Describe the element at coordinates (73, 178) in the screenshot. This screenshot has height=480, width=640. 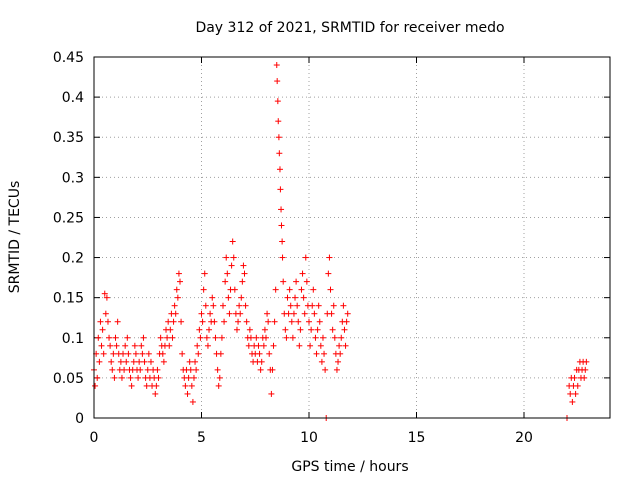
I see `y-tick-label: 0.3` at that location.